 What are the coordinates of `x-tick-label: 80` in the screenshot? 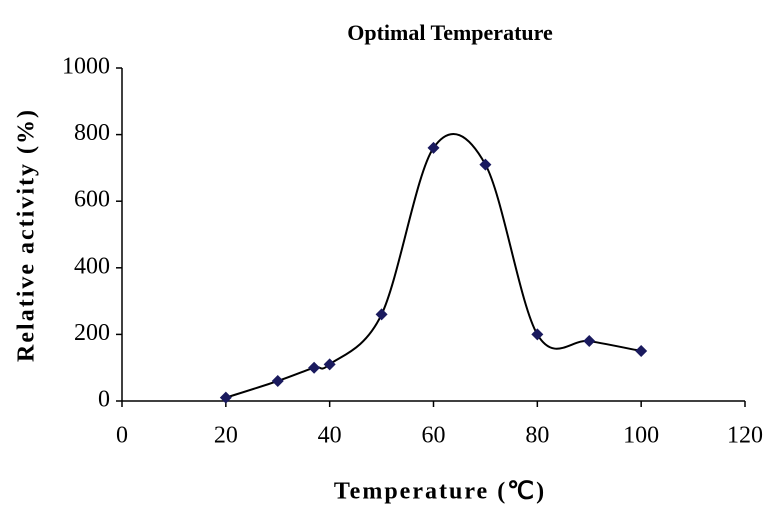 It's located at (537, 436).